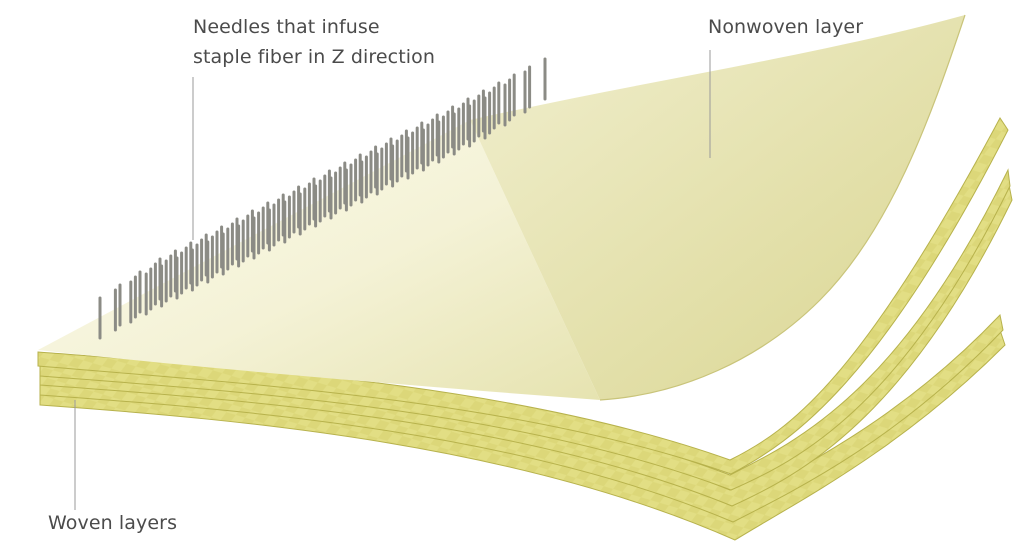 Image resolution: width=1019 pixels, height=547 pixels. What do you see at coordinates (785, 27) in the screenshot?
I see `nonwoven-layer-label: Nonwoven layer` at bounding box center [785, 27].